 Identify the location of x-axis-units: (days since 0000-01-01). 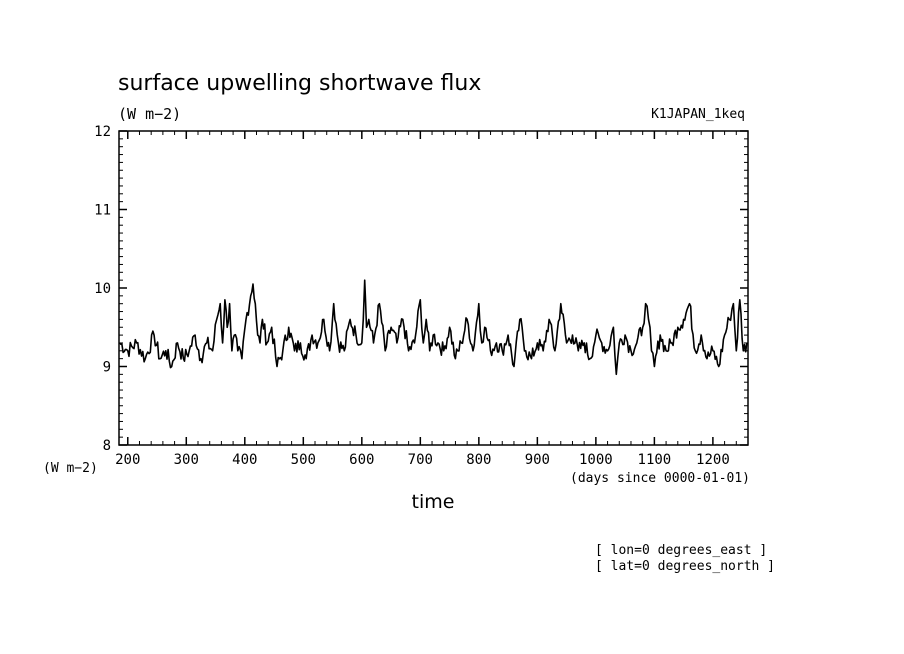
(660, 478).